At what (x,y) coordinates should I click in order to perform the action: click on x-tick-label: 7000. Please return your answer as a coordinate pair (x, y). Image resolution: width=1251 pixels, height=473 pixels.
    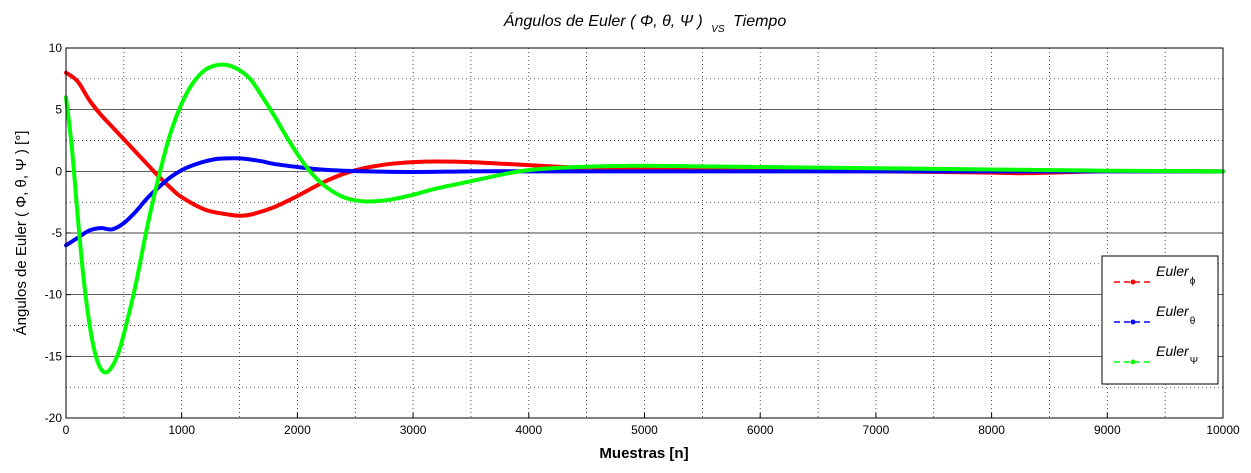
    Looking at the image, I should click on (876, 430).